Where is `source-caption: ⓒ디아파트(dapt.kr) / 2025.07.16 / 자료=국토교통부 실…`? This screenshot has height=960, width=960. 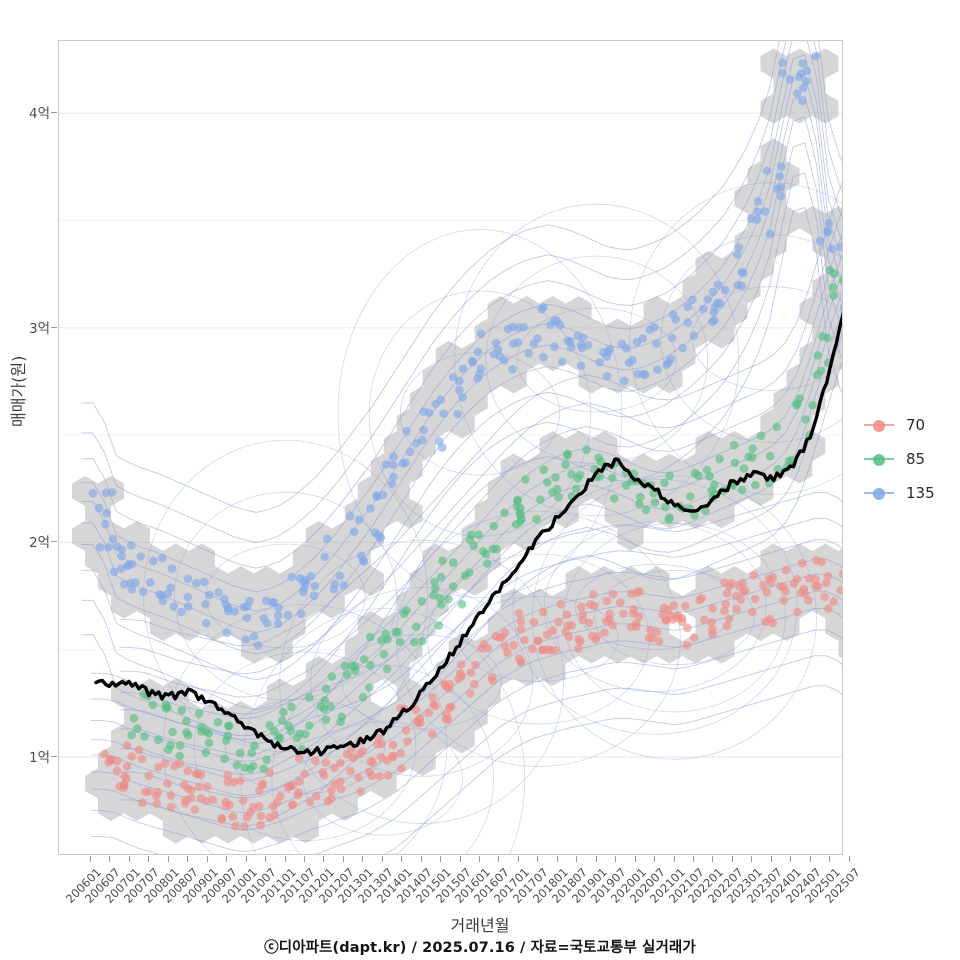
source-caption: ⓒ디아파트(dapt.kr) / 2025.07.16 / 자료=국토교통부 실… is located at coordinates (480, 948).